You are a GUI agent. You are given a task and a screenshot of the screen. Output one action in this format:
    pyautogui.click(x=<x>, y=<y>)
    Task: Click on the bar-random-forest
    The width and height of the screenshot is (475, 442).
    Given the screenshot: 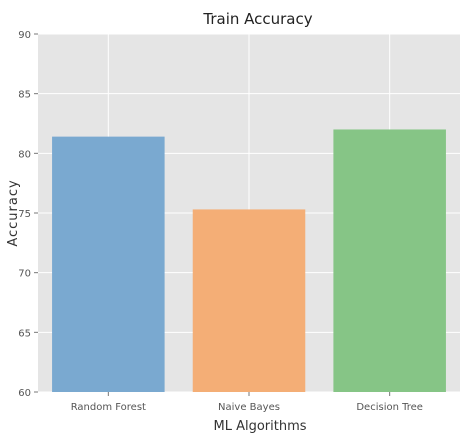 What is the action you would take?
    pyautogui.click(x=108, y=264)
    